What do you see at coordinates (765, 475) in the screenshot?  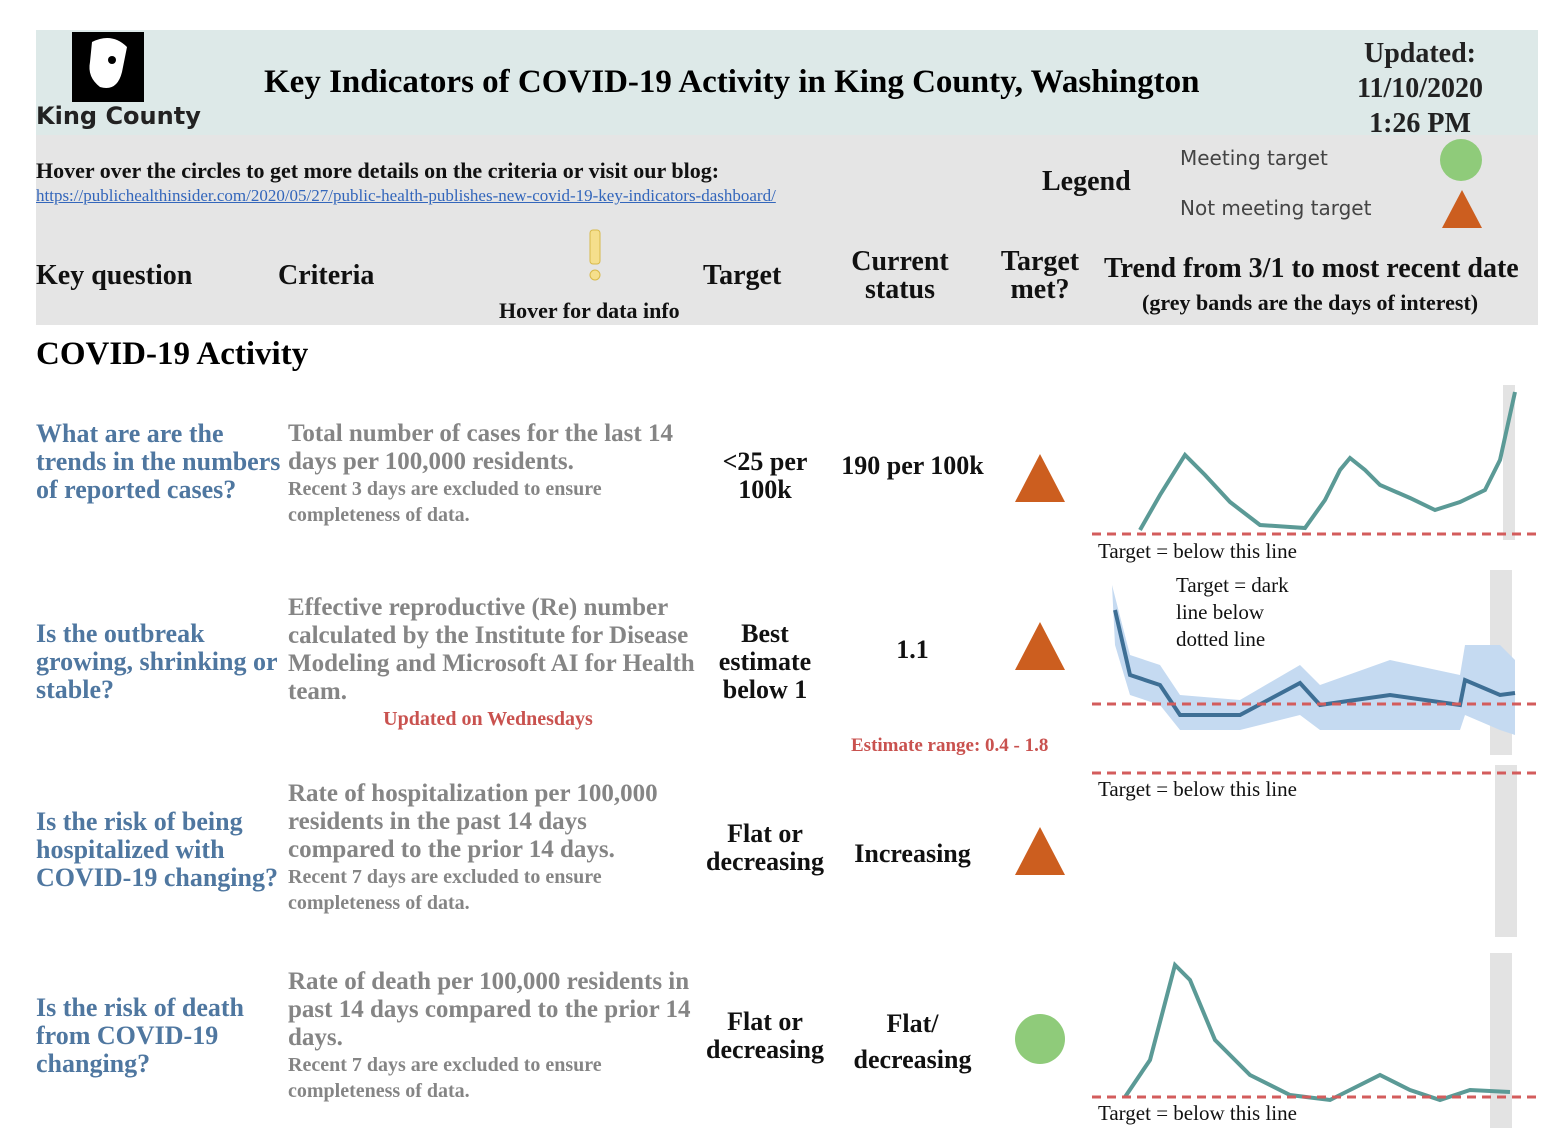 I see `target: <25 per 100k` at bounding box center [765, 475].